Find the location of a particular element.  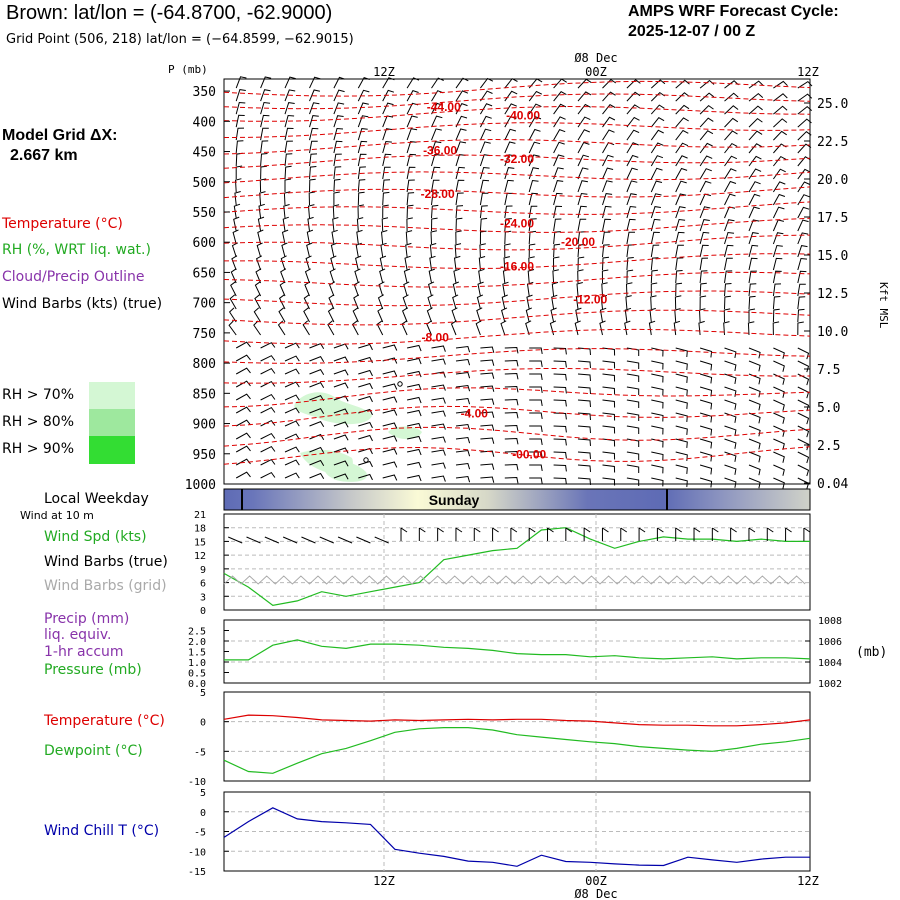

isotherm-line is located at coordinates (517, 242).